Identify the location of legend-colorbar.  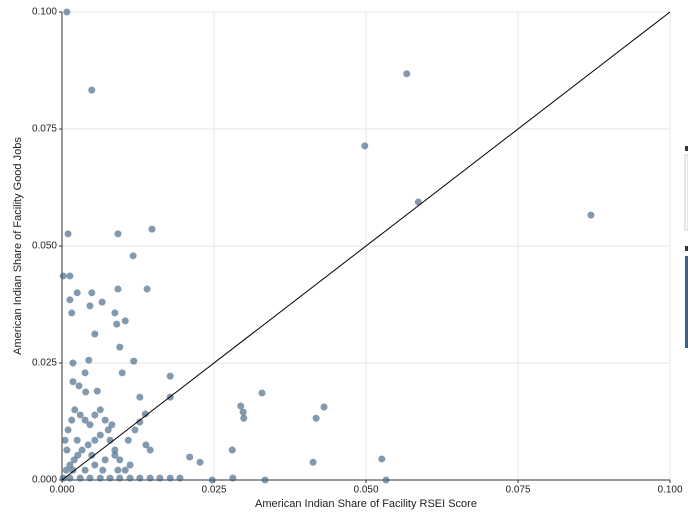
(686, 302).